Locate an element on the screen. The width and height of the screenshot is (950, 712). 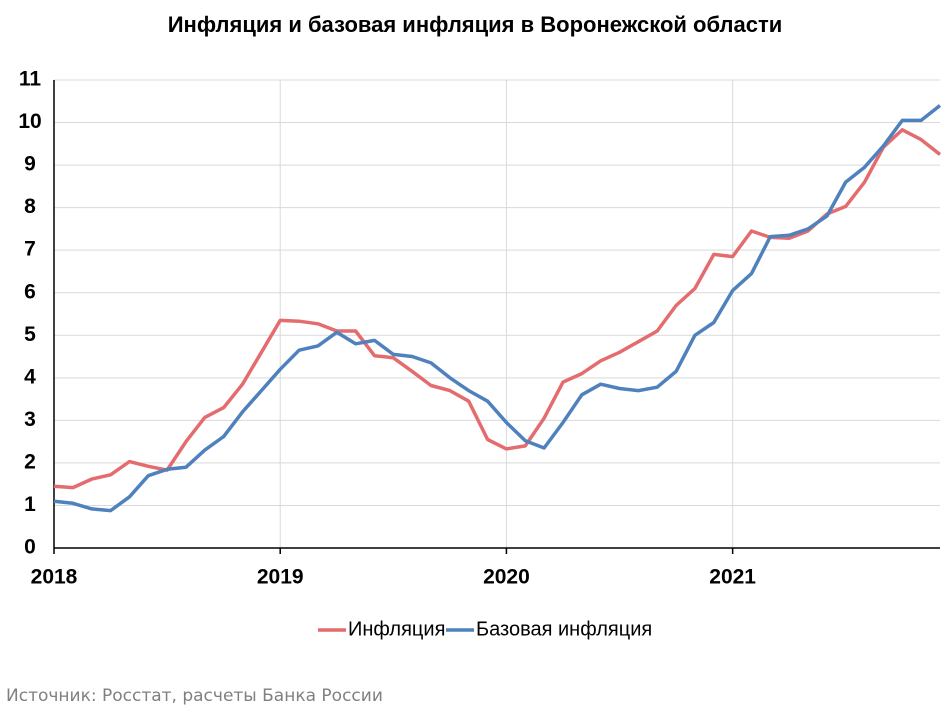
x-tick-label: 2019 is located at coordinates (280, 577).